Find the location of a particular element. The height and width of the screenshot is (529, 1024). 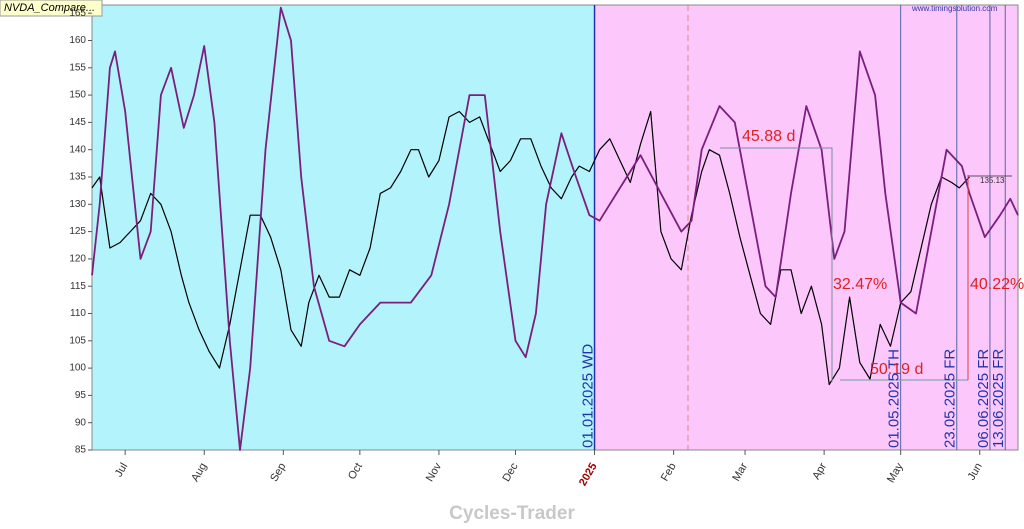

y-tick-label: 95 is located at coordinates (81, 395).